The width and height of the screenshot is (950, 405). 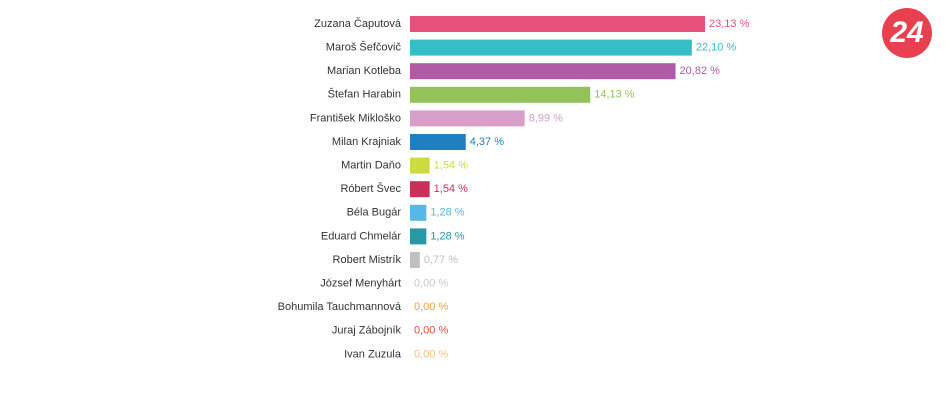 What do you see at coordinates (370, 188) in the screenshot?
I see `category-label: Róbert Švec` at bounding box center [370, 188].